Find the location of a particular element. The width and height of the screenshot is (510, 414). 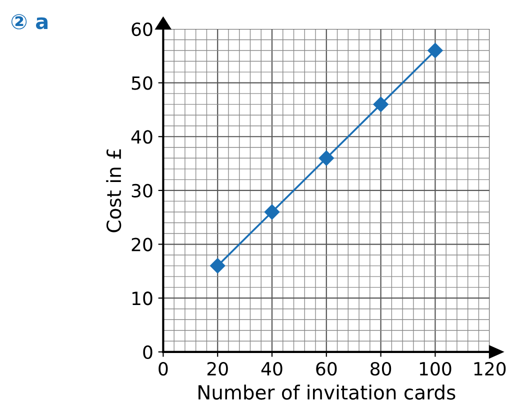

y-tick-label: 60 is located at coordinates (142, 29).